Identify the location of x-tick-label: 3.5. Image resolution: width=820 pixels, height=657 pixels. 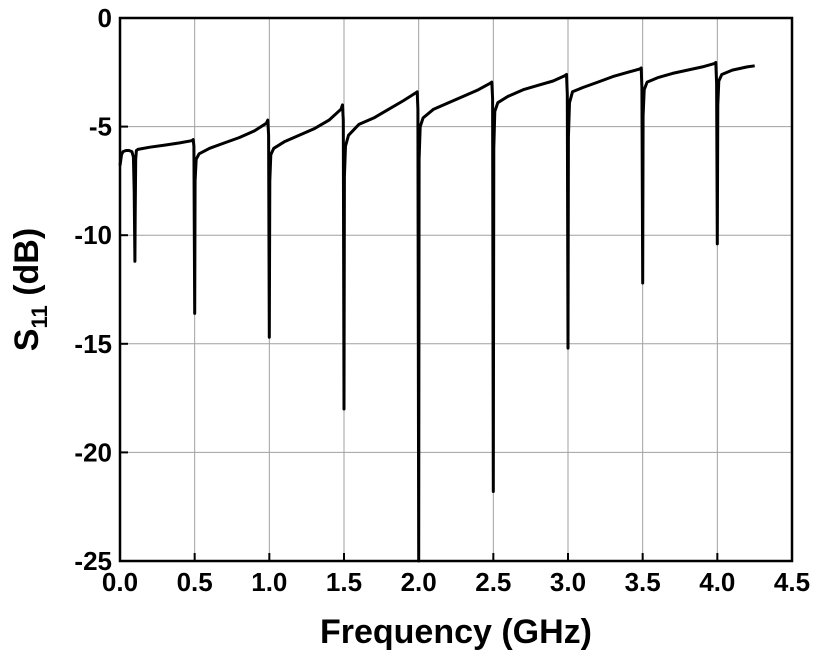
(643, 582).